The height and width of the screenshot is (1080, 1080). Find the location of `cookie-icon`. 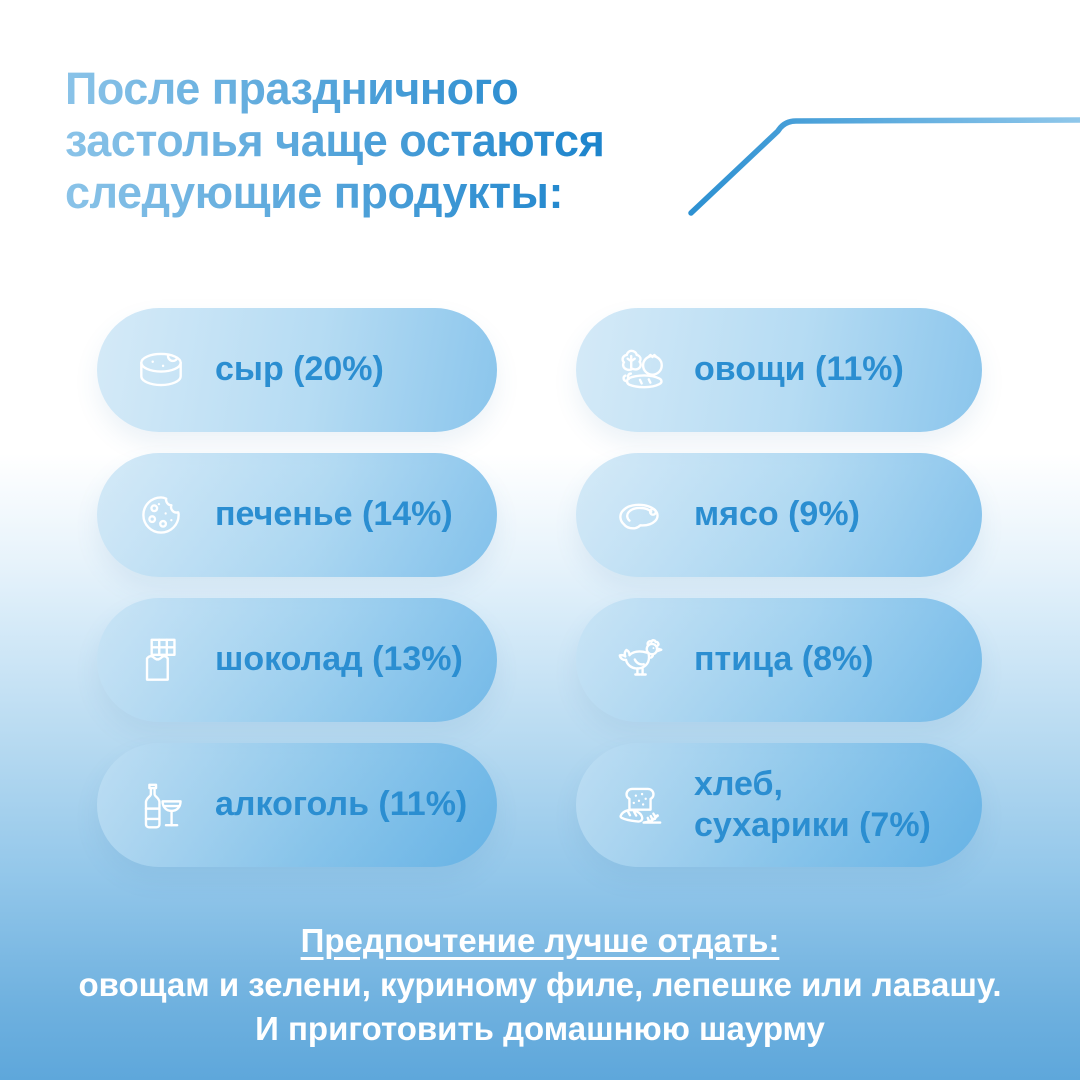

cookie-icon is located at coordinates (161, 515).